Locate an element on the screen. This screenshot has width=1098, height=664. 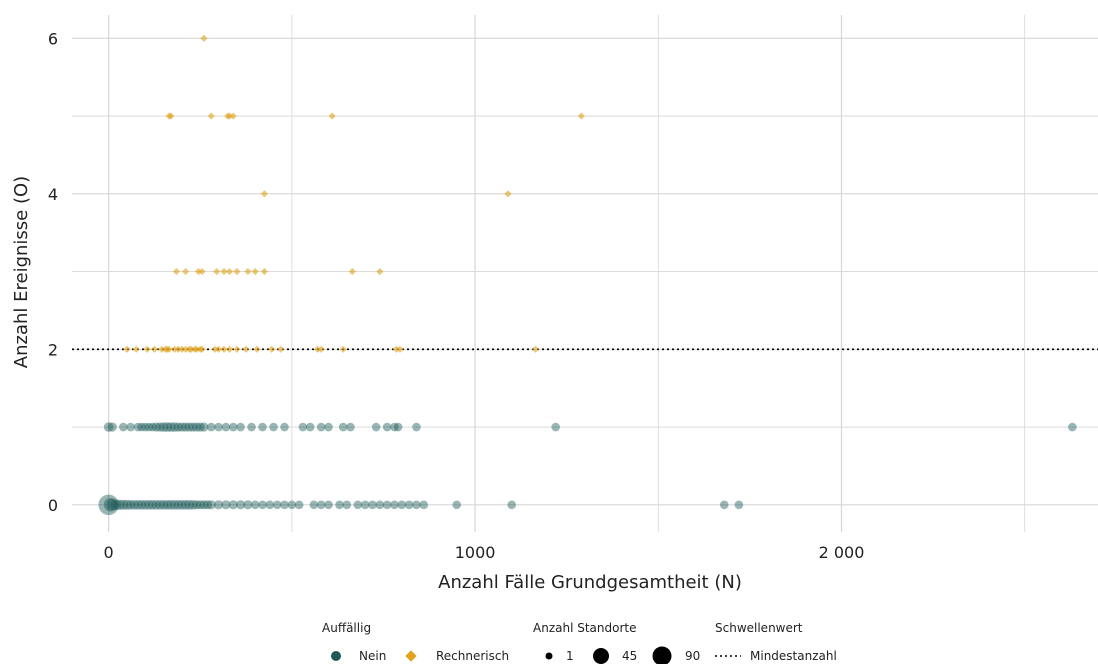
x-tick-label: 2 000 is located at coordinates (842, 552).